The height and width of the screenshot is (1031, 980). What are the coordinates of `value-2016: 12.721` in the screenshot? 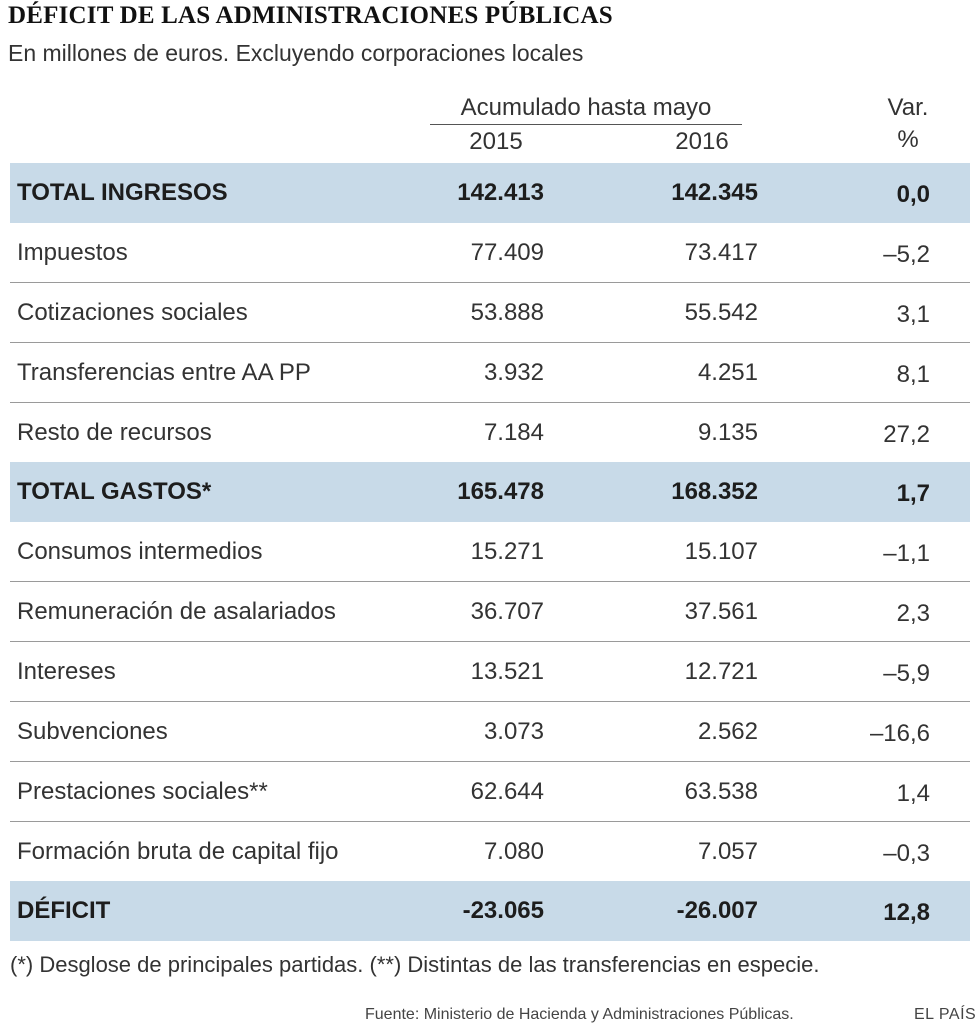 It's located at (721, 671).